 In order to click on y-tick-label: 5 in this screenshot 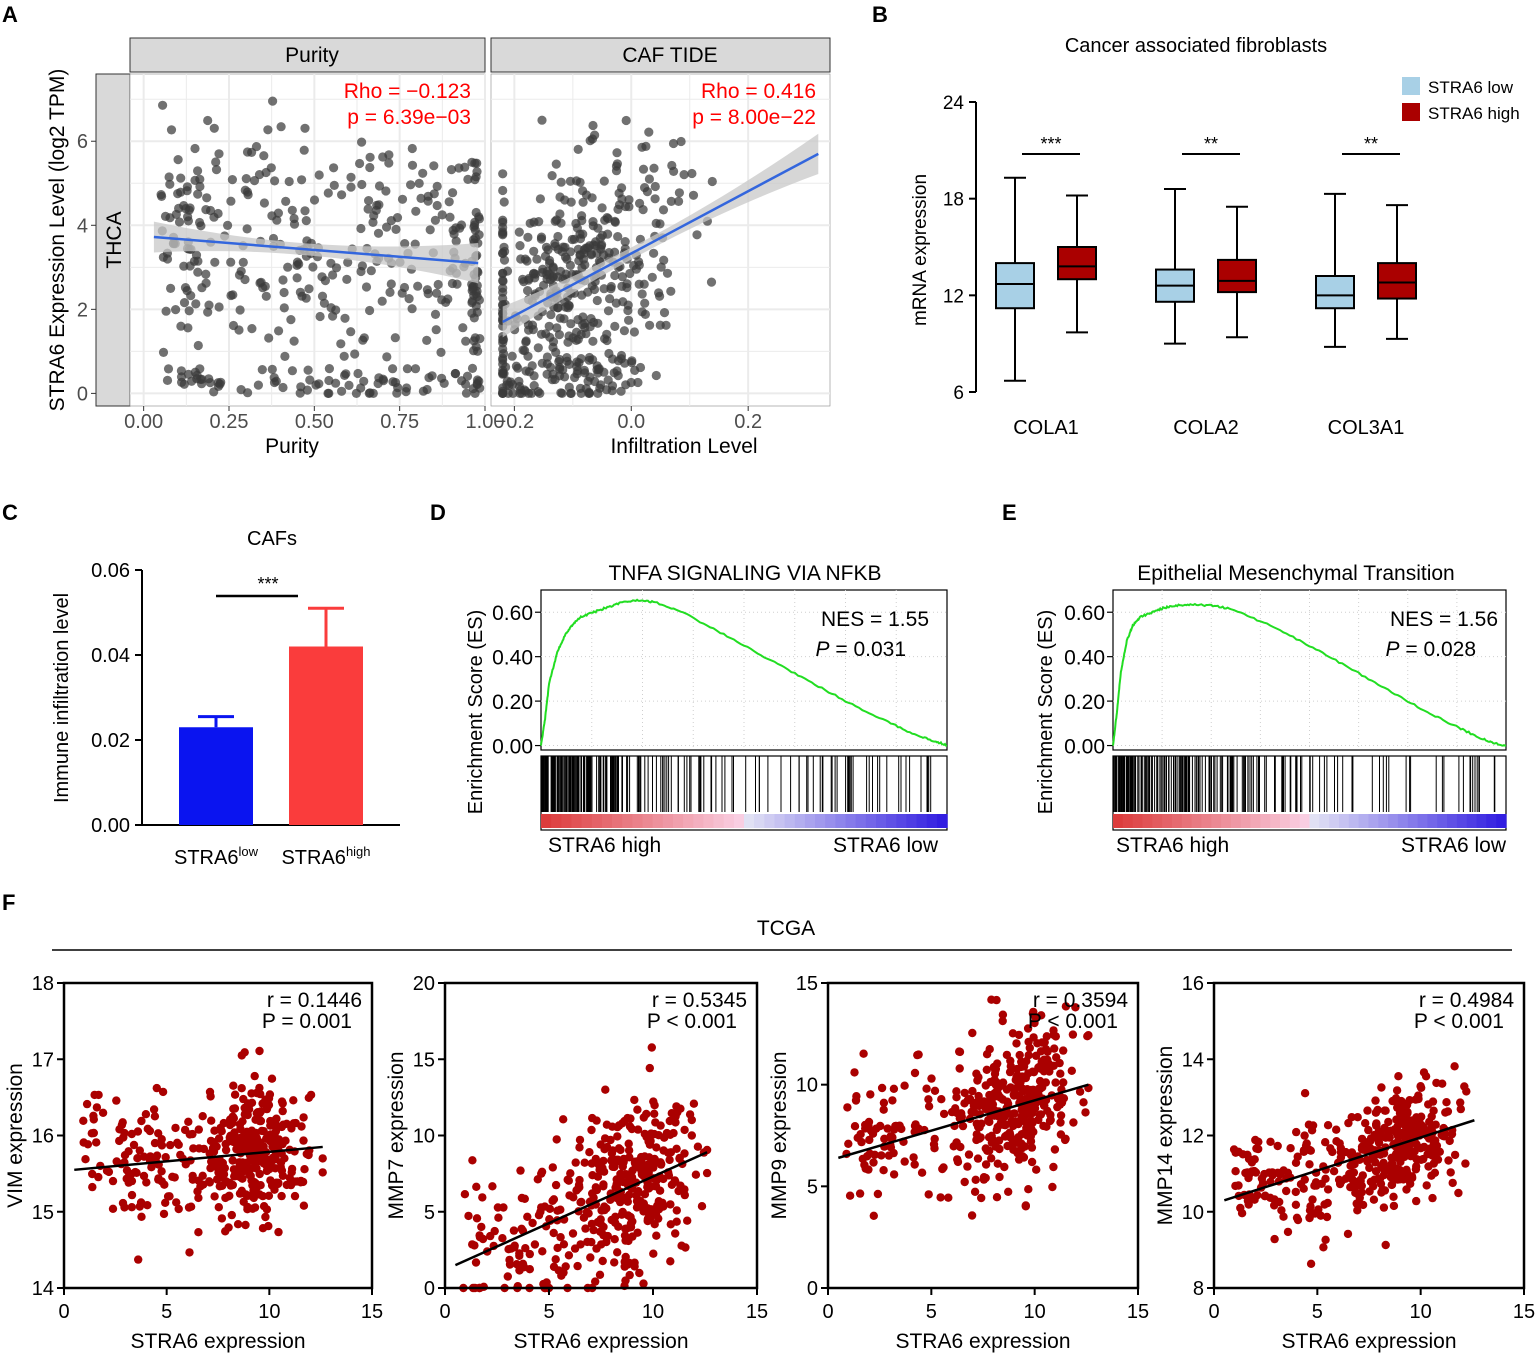, I will do `click(812, 1187)`.